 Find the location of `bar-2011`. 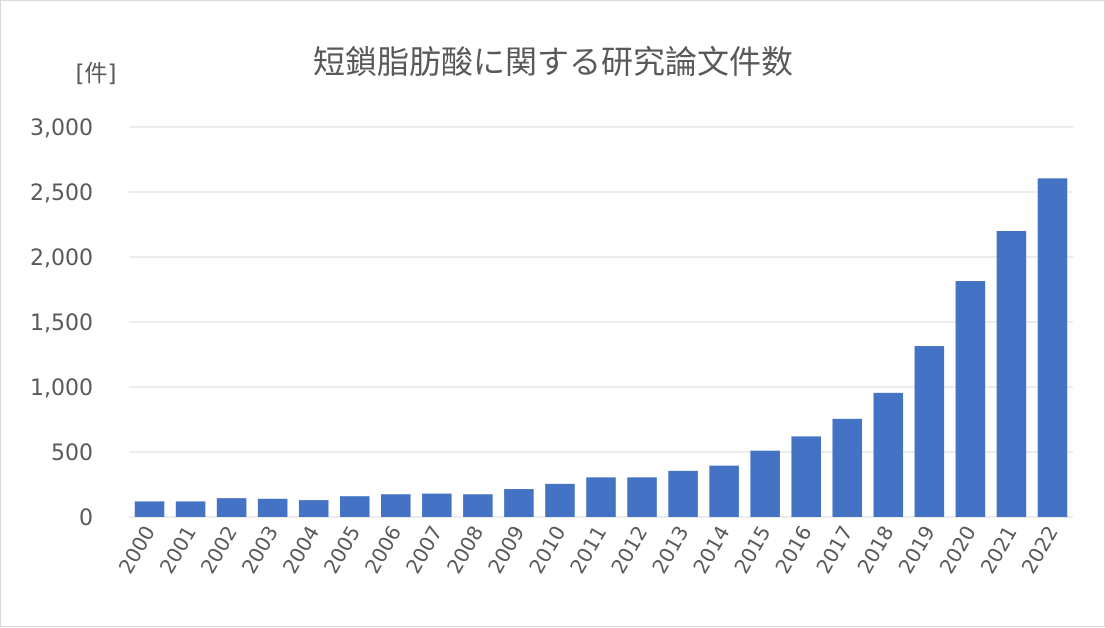

bar-2011 is located at coordinates (601, 497).